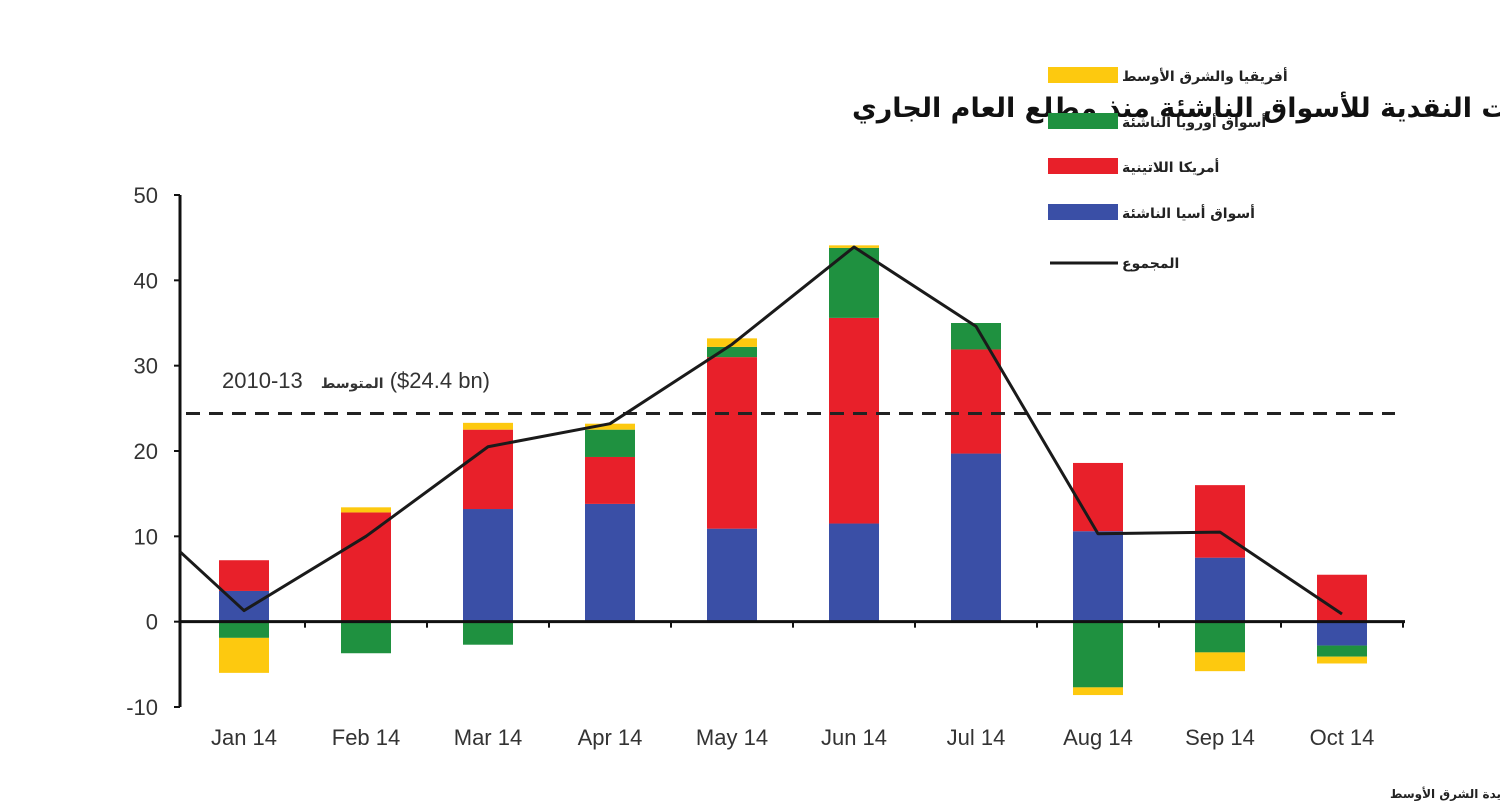 This screenshot has width=1500, height=811. I want to click on x-tick-label: Apr 14, so click(610, 737).